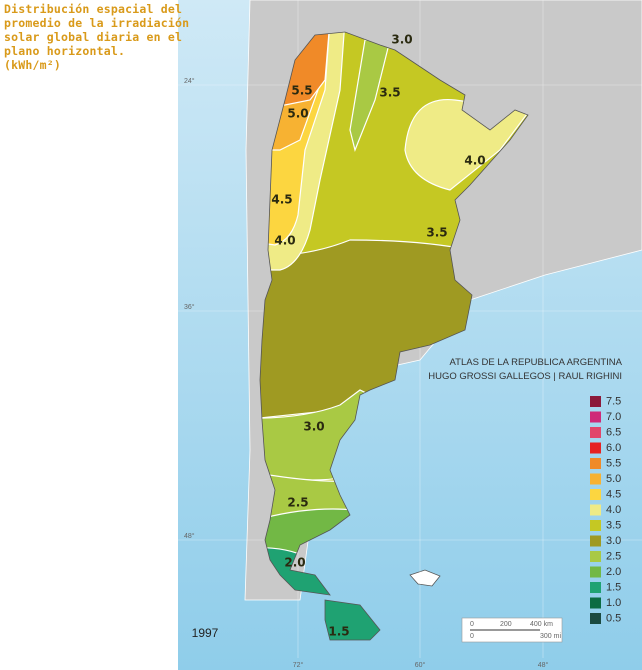 This screenshot has height=670, width=642. What do you see at coordinates (93, 37) in the screenshot?
I see `title-line: solar global diaria en el` at bounding box center [93, 37].